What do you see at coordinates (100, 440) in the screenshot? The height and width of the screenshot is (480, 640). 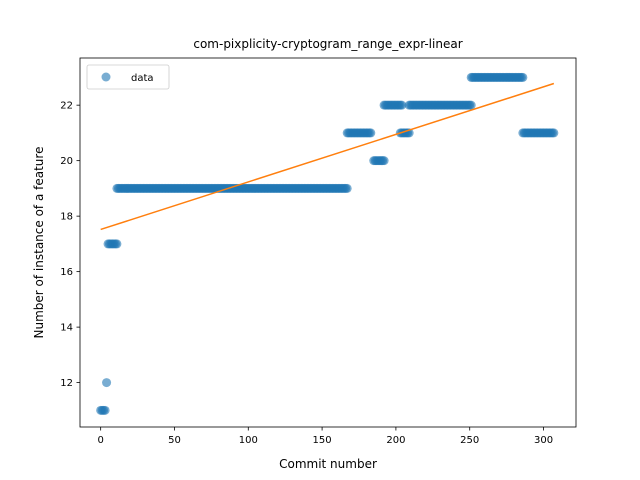 I see `x-tick-label: 0` at bounding box center [100, 440].